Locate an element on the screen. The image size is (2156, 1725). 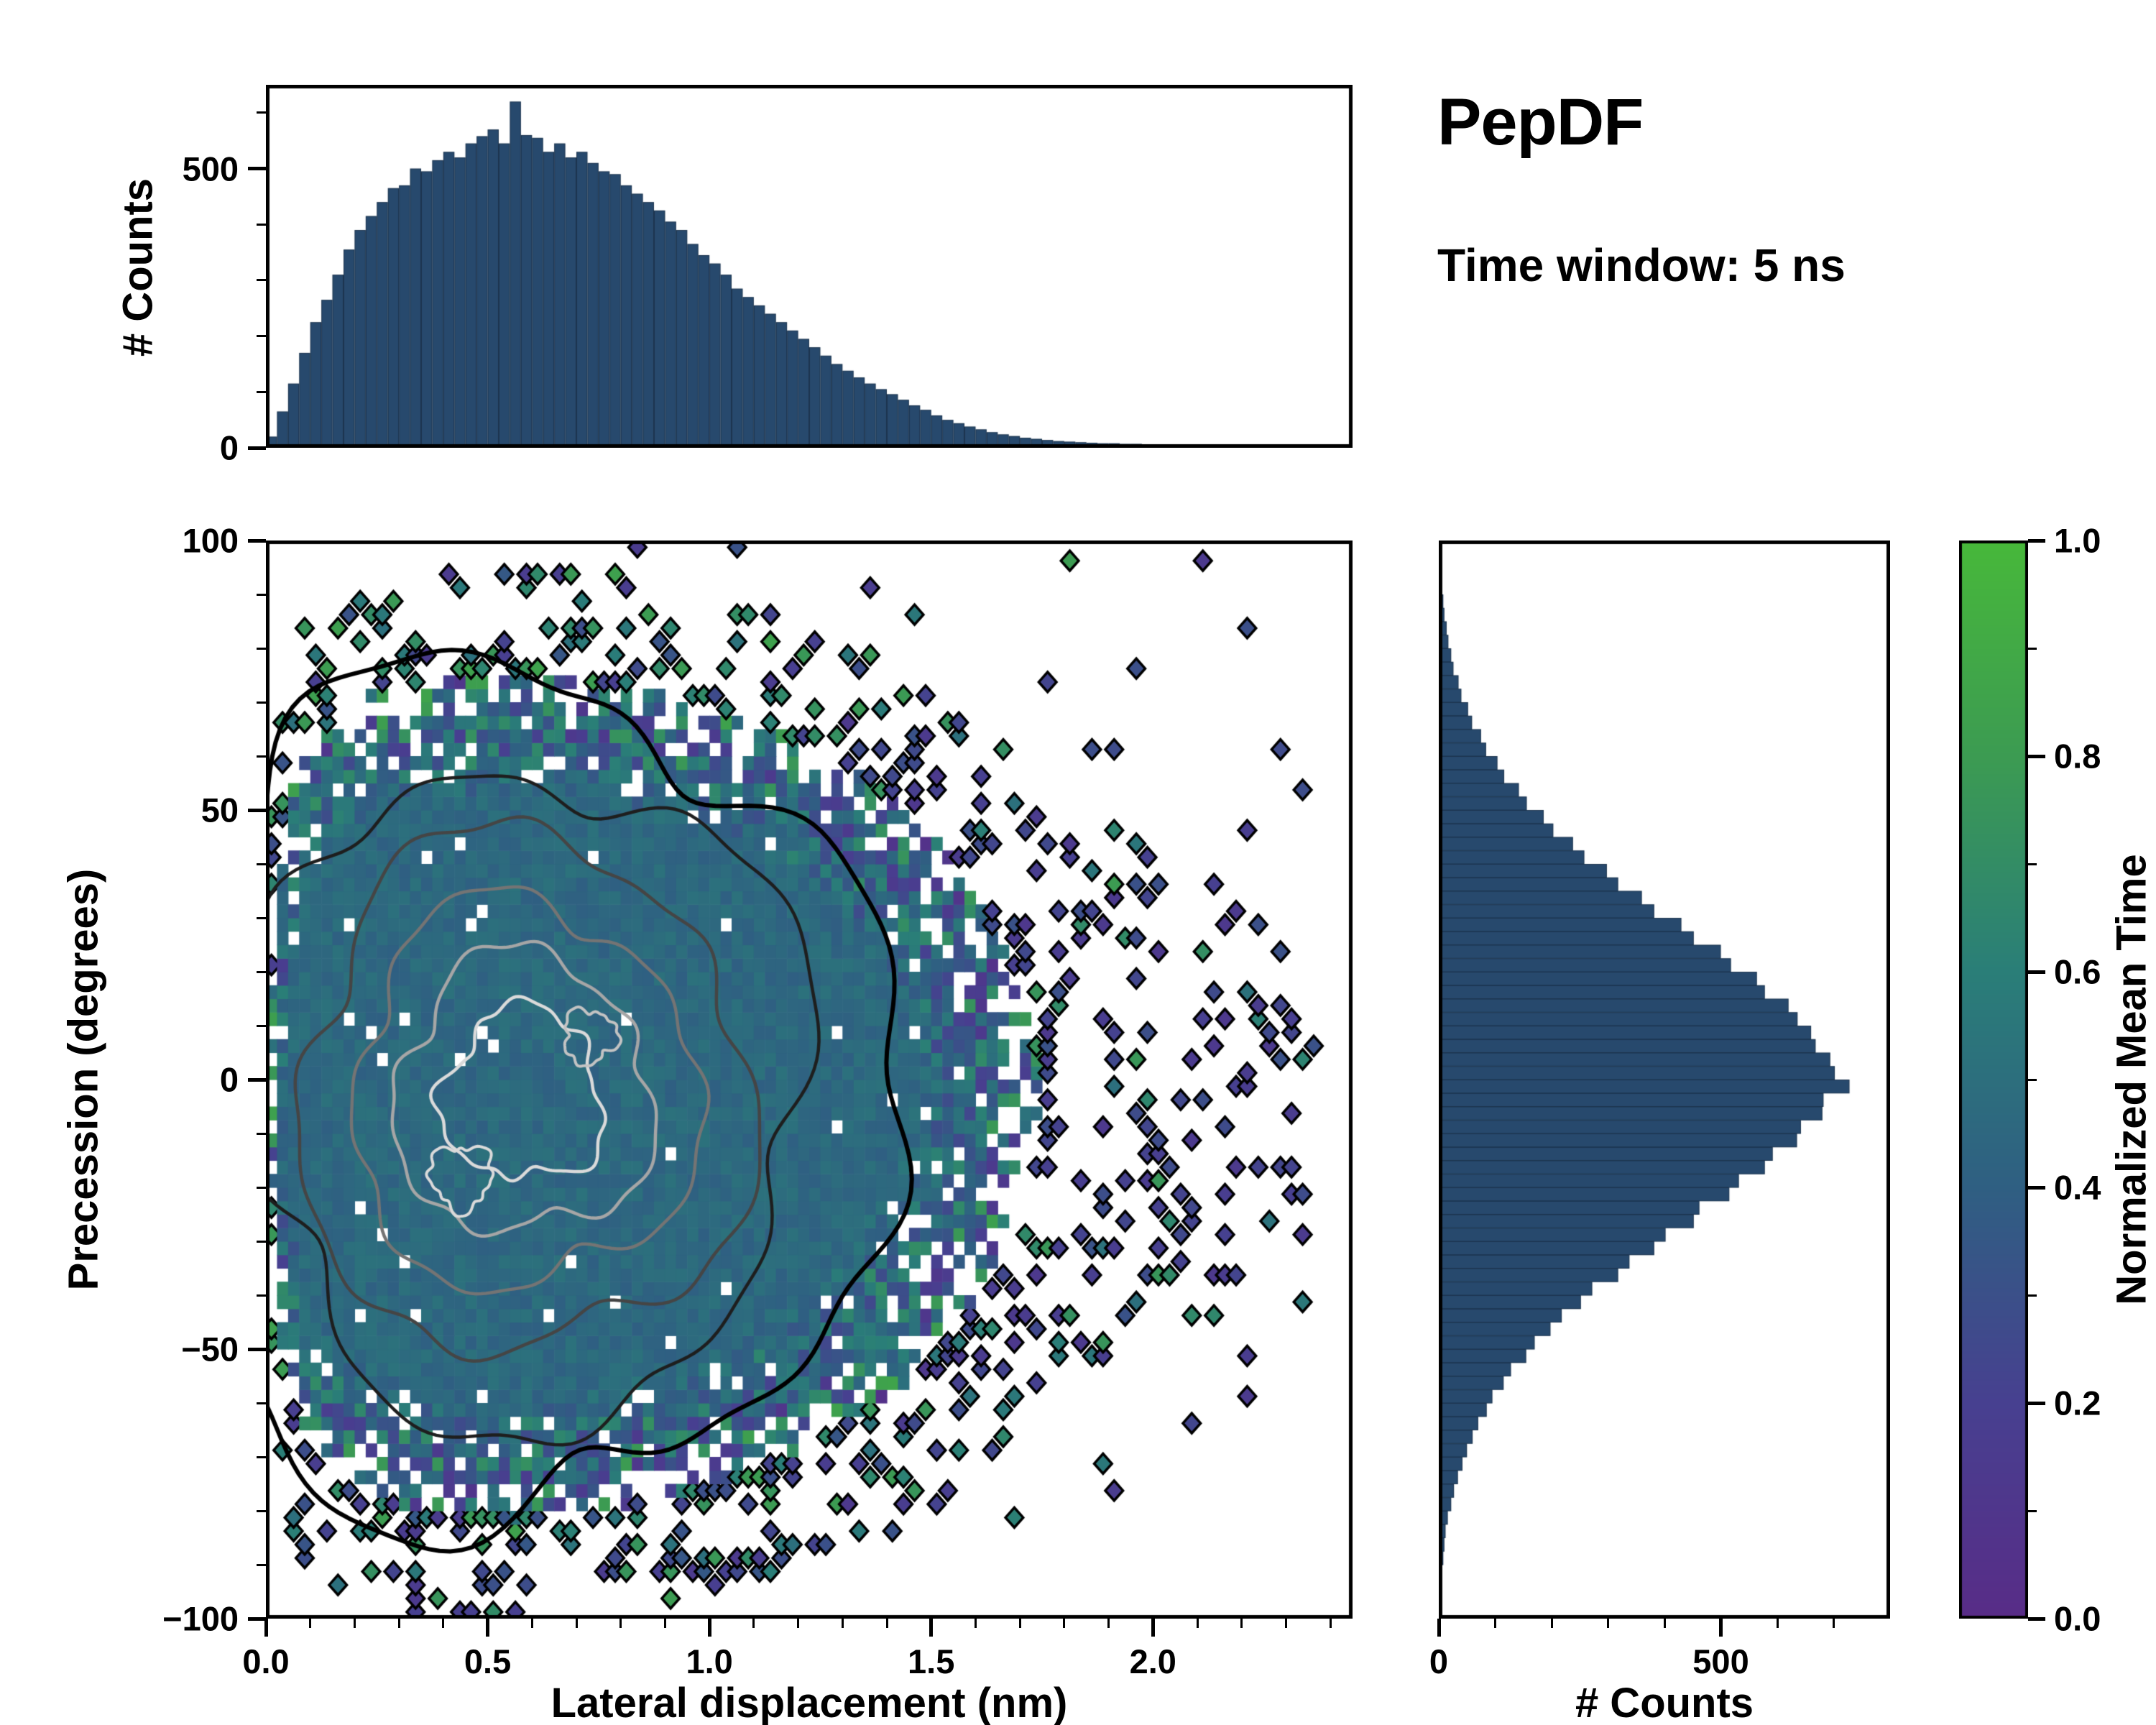
right-hist-x-tick-label: 500 is located at coordinates (1720, 1661).